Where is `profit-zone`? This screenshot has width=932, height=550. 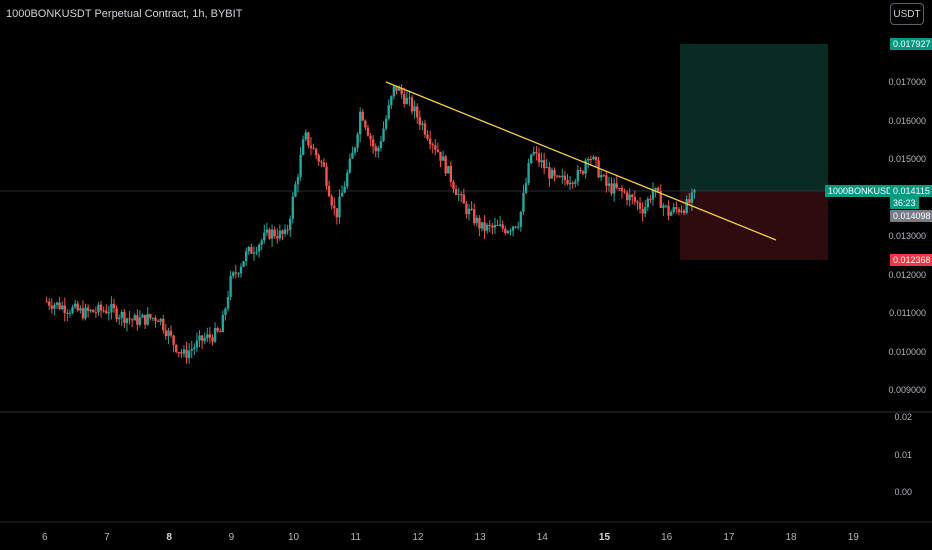 profit-zone is located at coordinates (754, 117).